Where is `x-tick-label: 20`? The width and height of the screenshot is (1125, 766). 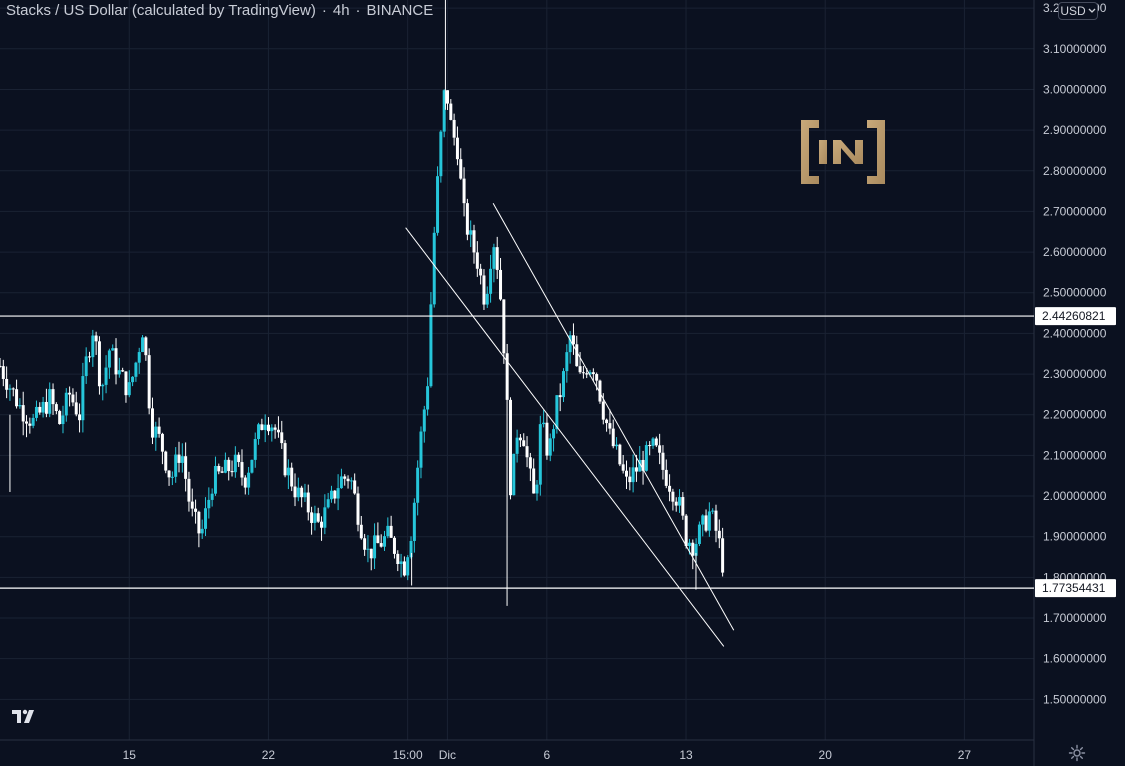
x-tick-label: 20 is located at coordinates (826, 755).